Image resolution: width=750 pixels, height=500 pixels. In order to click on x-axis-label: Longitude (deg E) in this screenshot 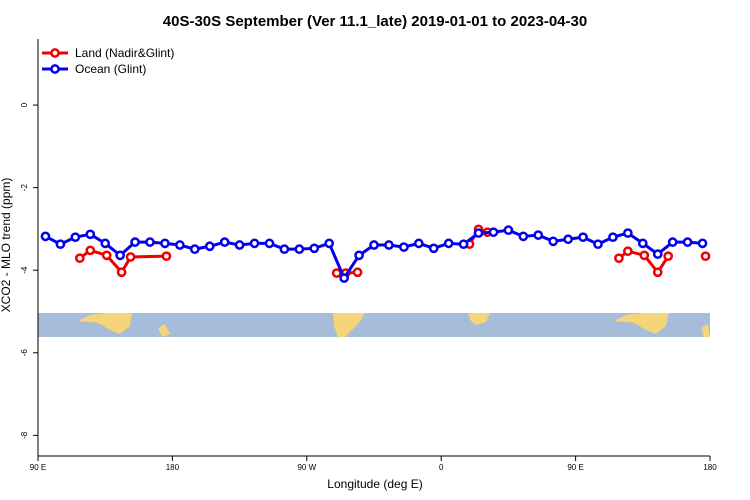, I will do `click(374, 484)`.